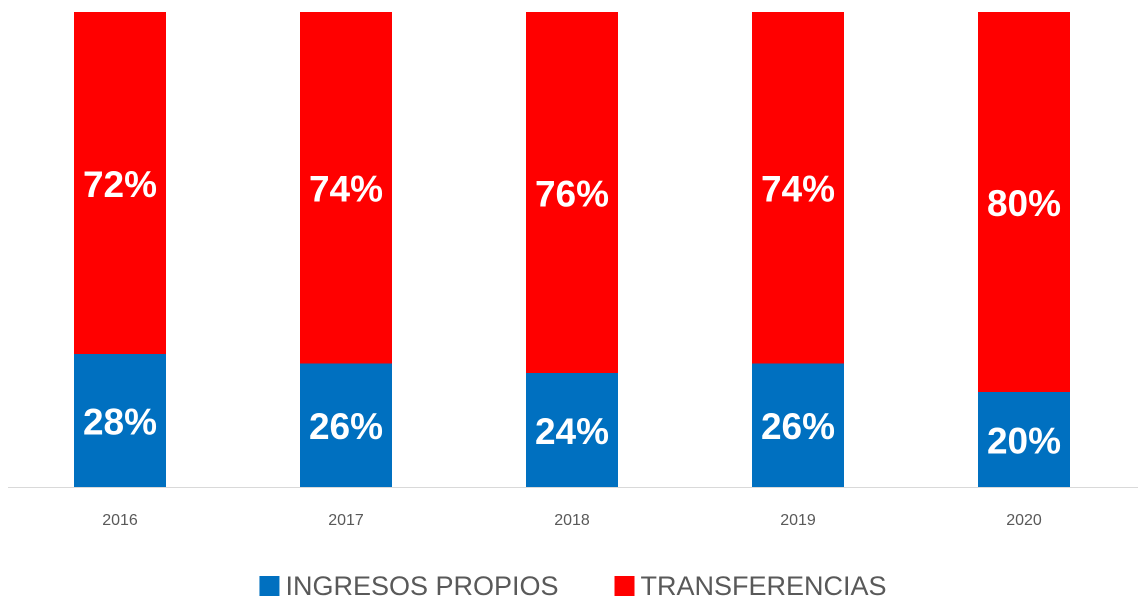 Image resolution: width=1146 pixels, height=602 pixels. Describe the element at coordinates (346, 520) in the screenshot. I see `x-tick-label: 2017` at that location.